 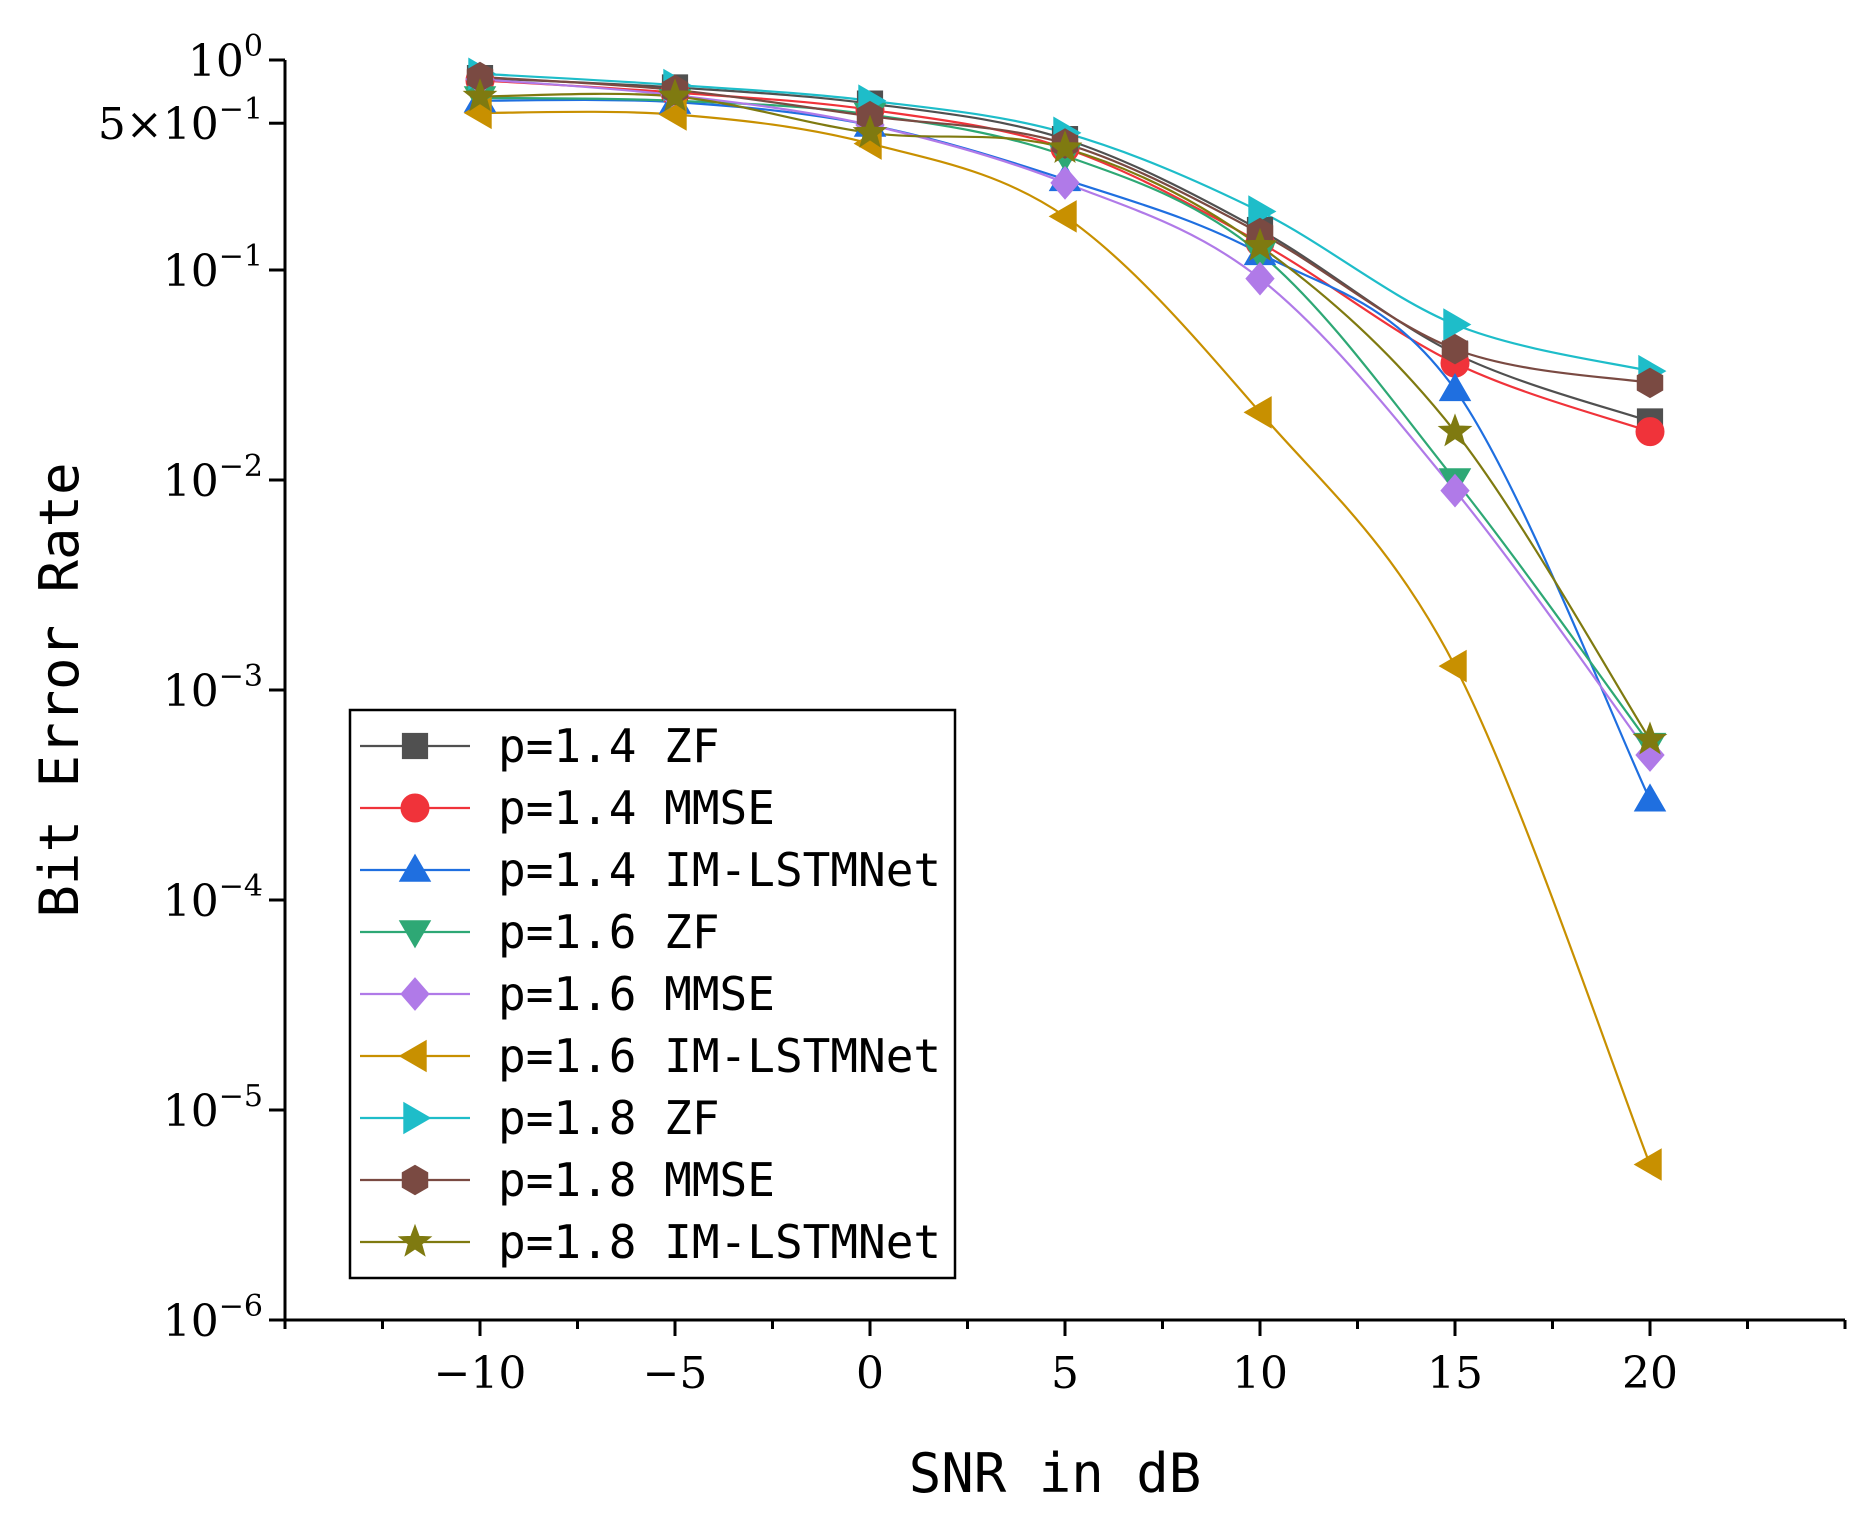 What do you see at coordinates (213, 1108) in the screenshot?
I see `y-tick-label: 10⁻⁵` at bounding box center [213, 1108].